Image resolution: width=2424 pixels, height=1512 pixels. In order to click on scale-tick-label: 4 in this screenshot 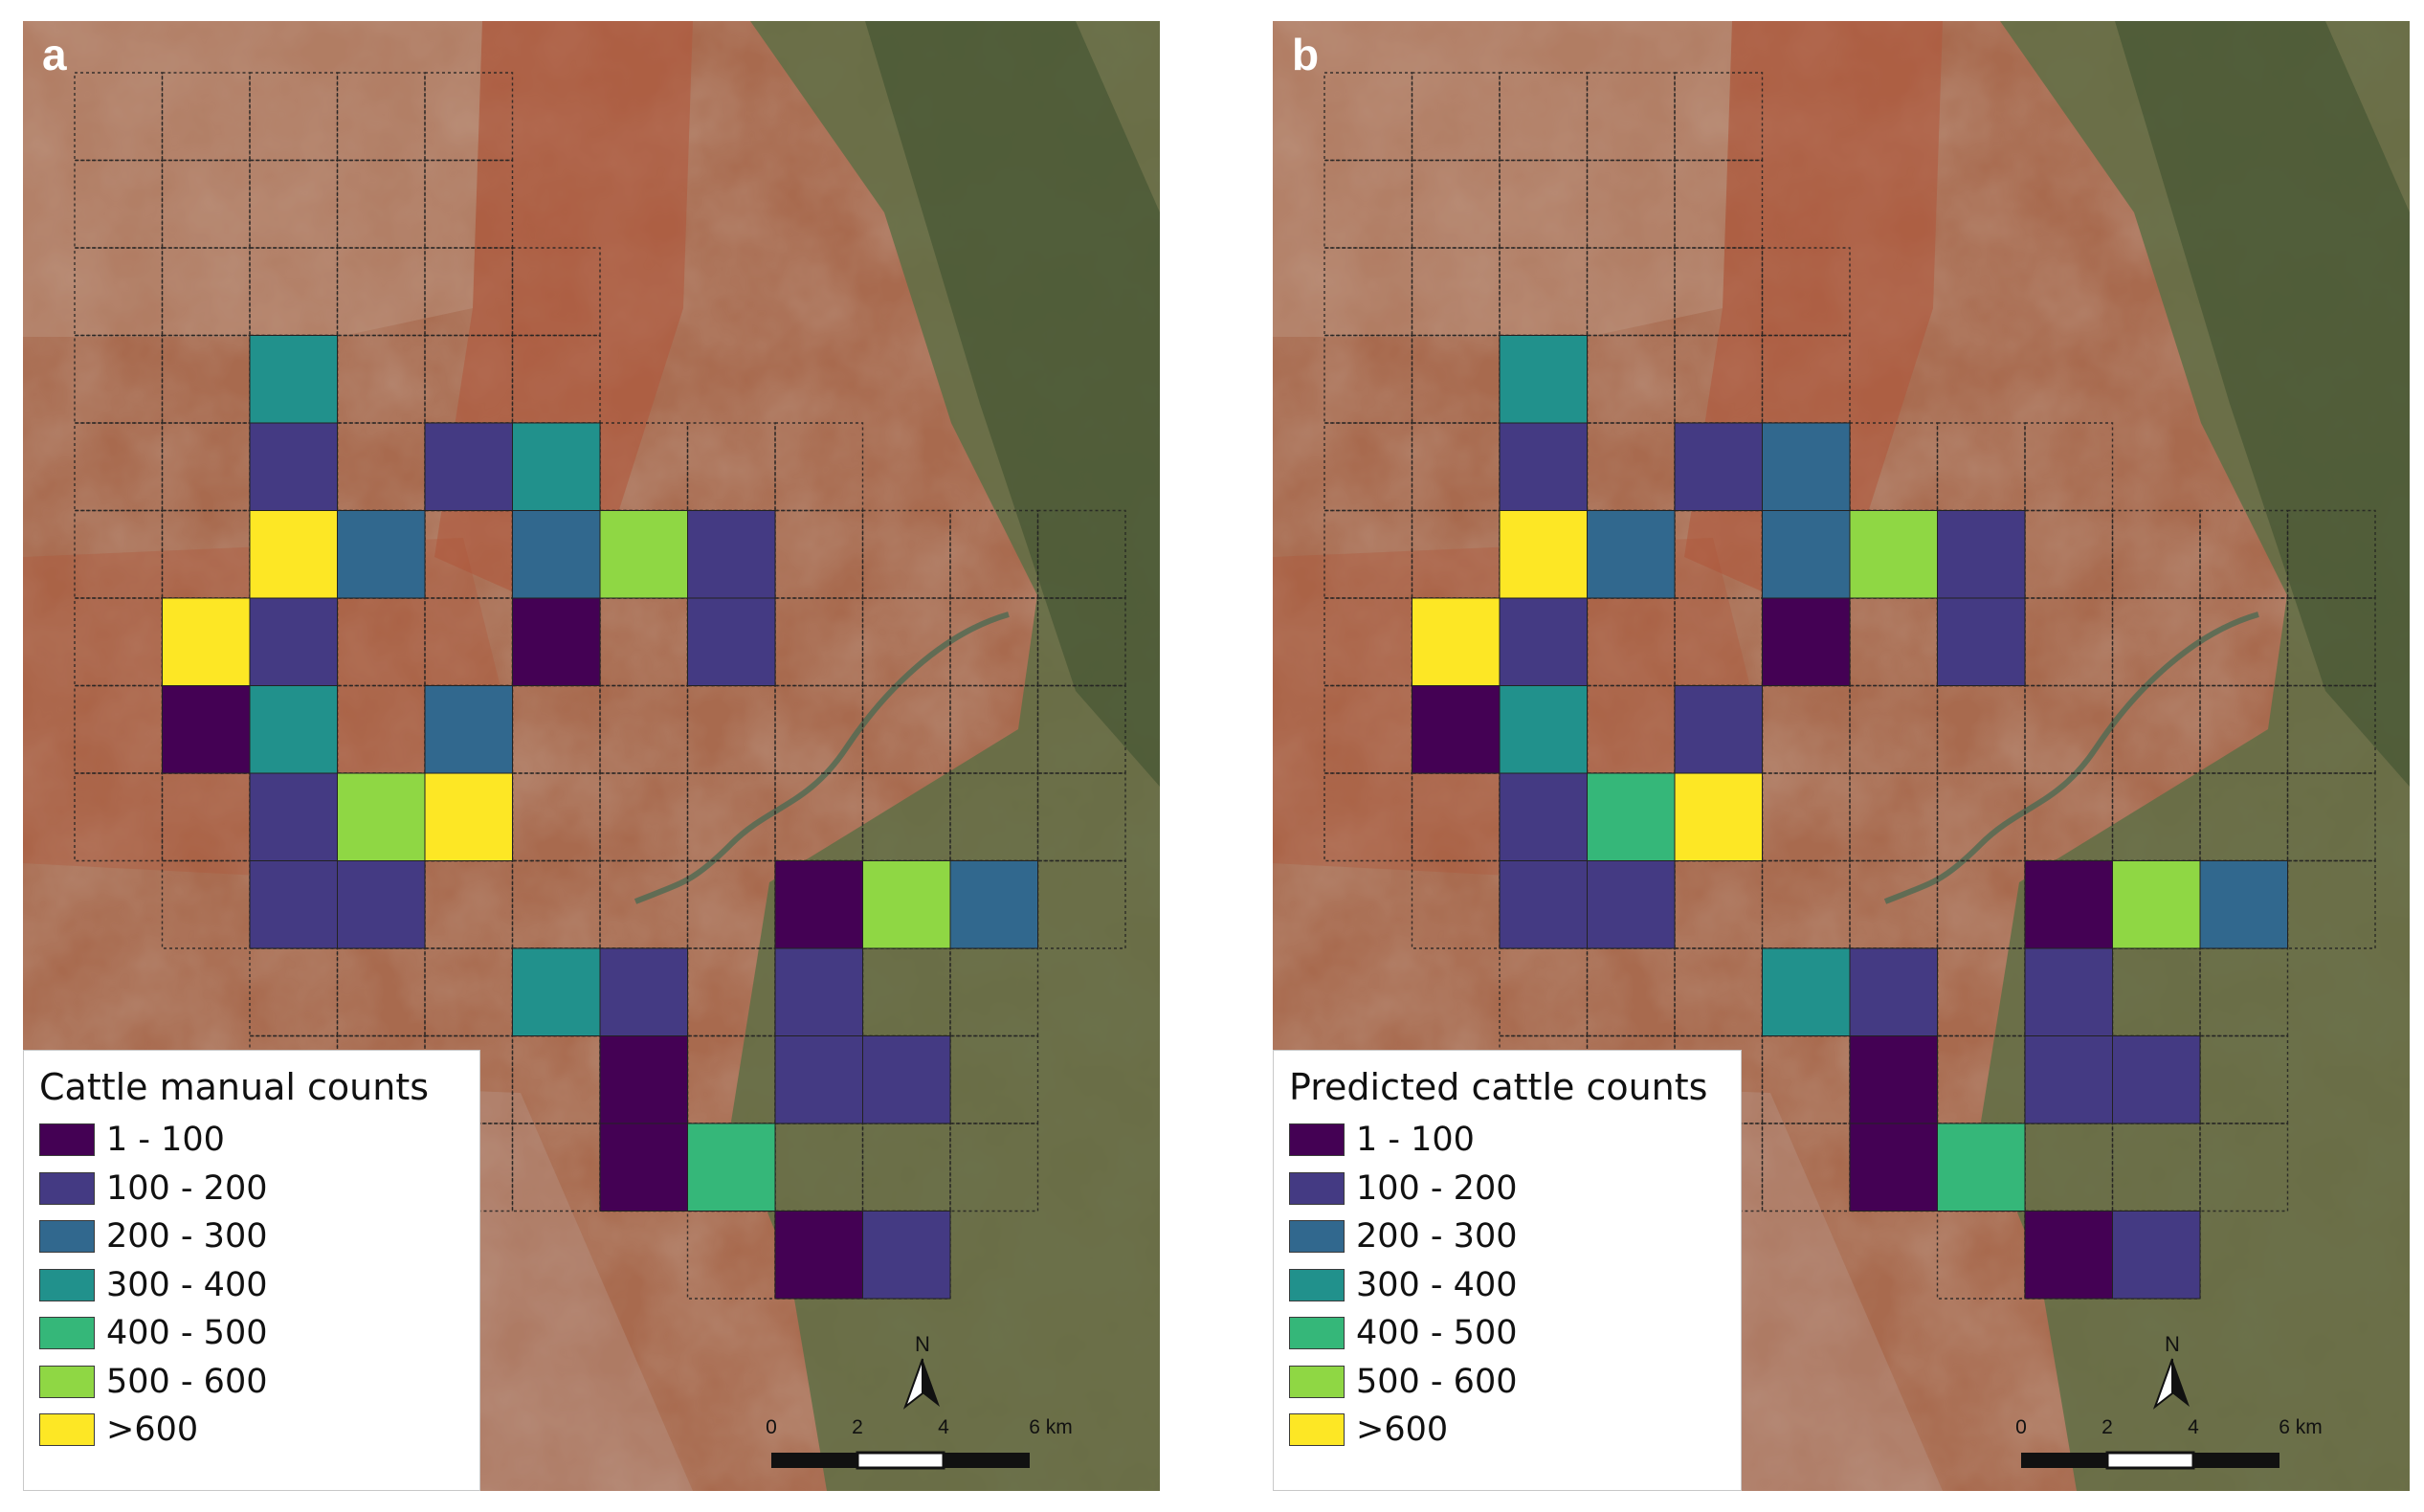, I will do `click(943, 1427)`.